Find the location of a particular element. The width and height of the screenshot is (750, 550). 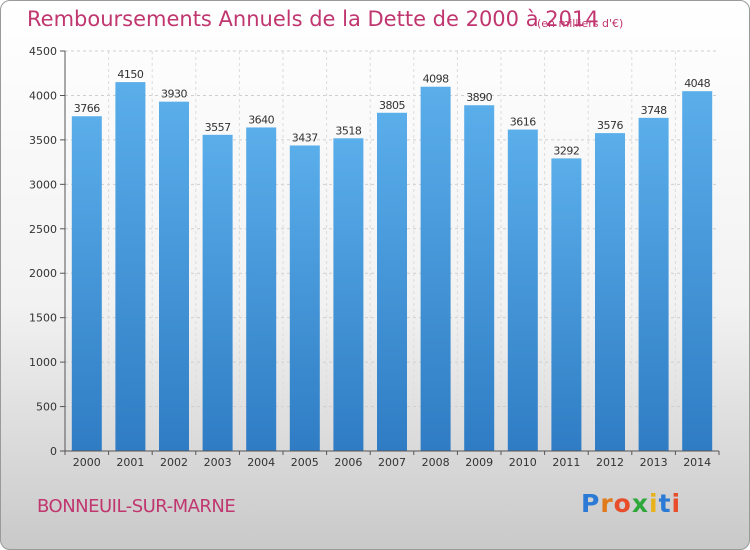

y-tick-label: 4500 is located at coordinates (43, 51).